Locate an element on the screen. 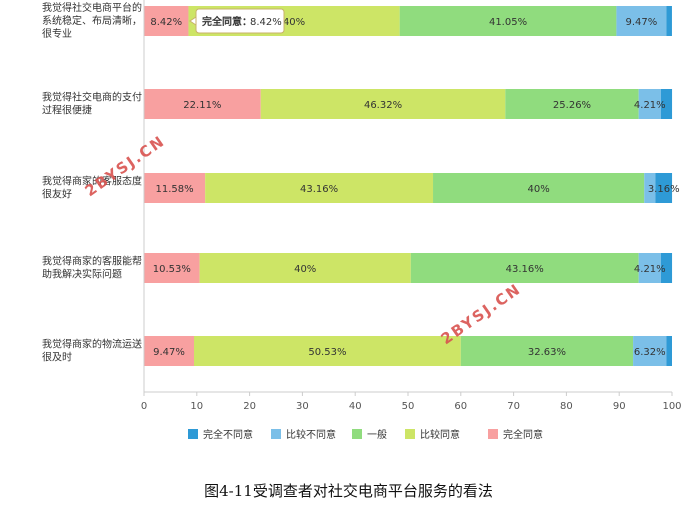 This screenshot has height=506, width=697. category-label-2: 我觉得商家的客服态度很友好 is located at coordinates (92, 188).